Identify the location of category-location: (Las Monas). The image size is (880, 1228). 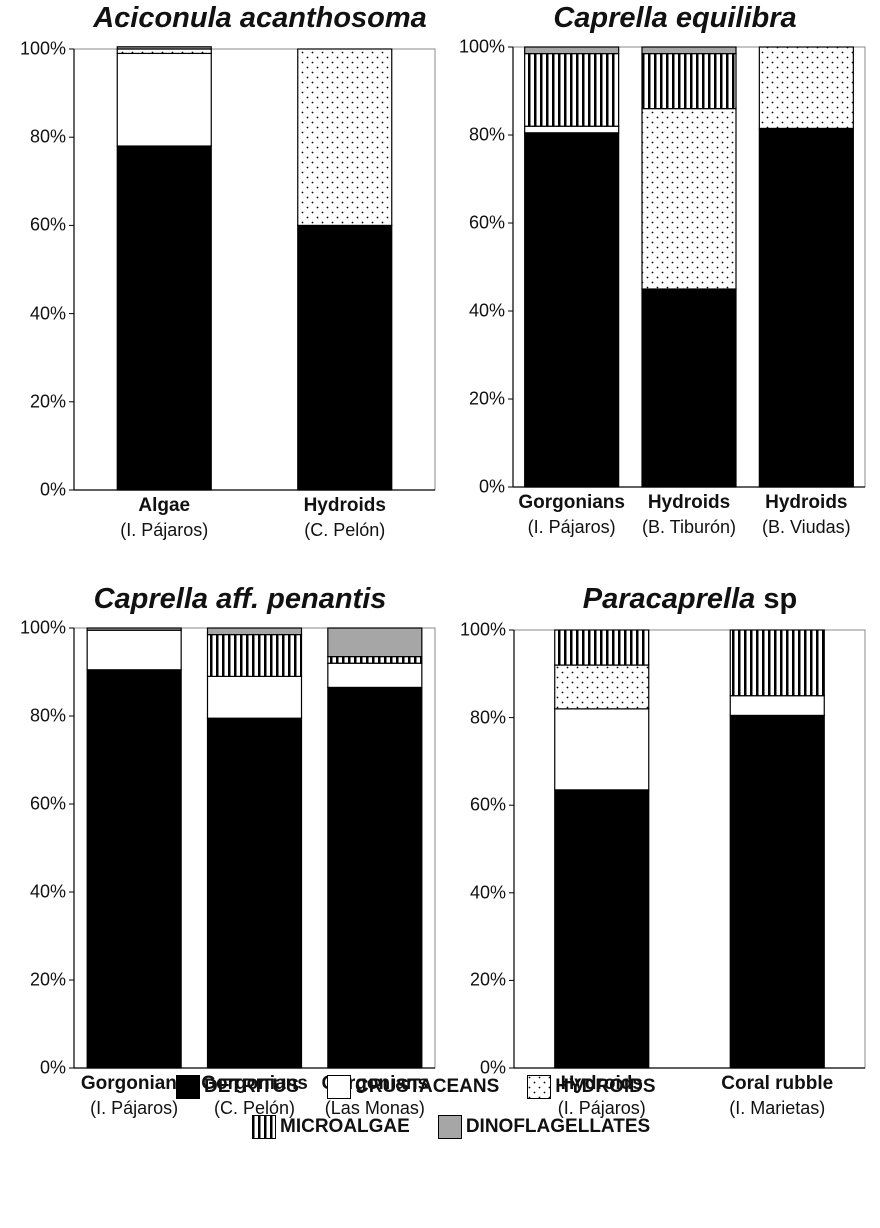
(374, 1108).